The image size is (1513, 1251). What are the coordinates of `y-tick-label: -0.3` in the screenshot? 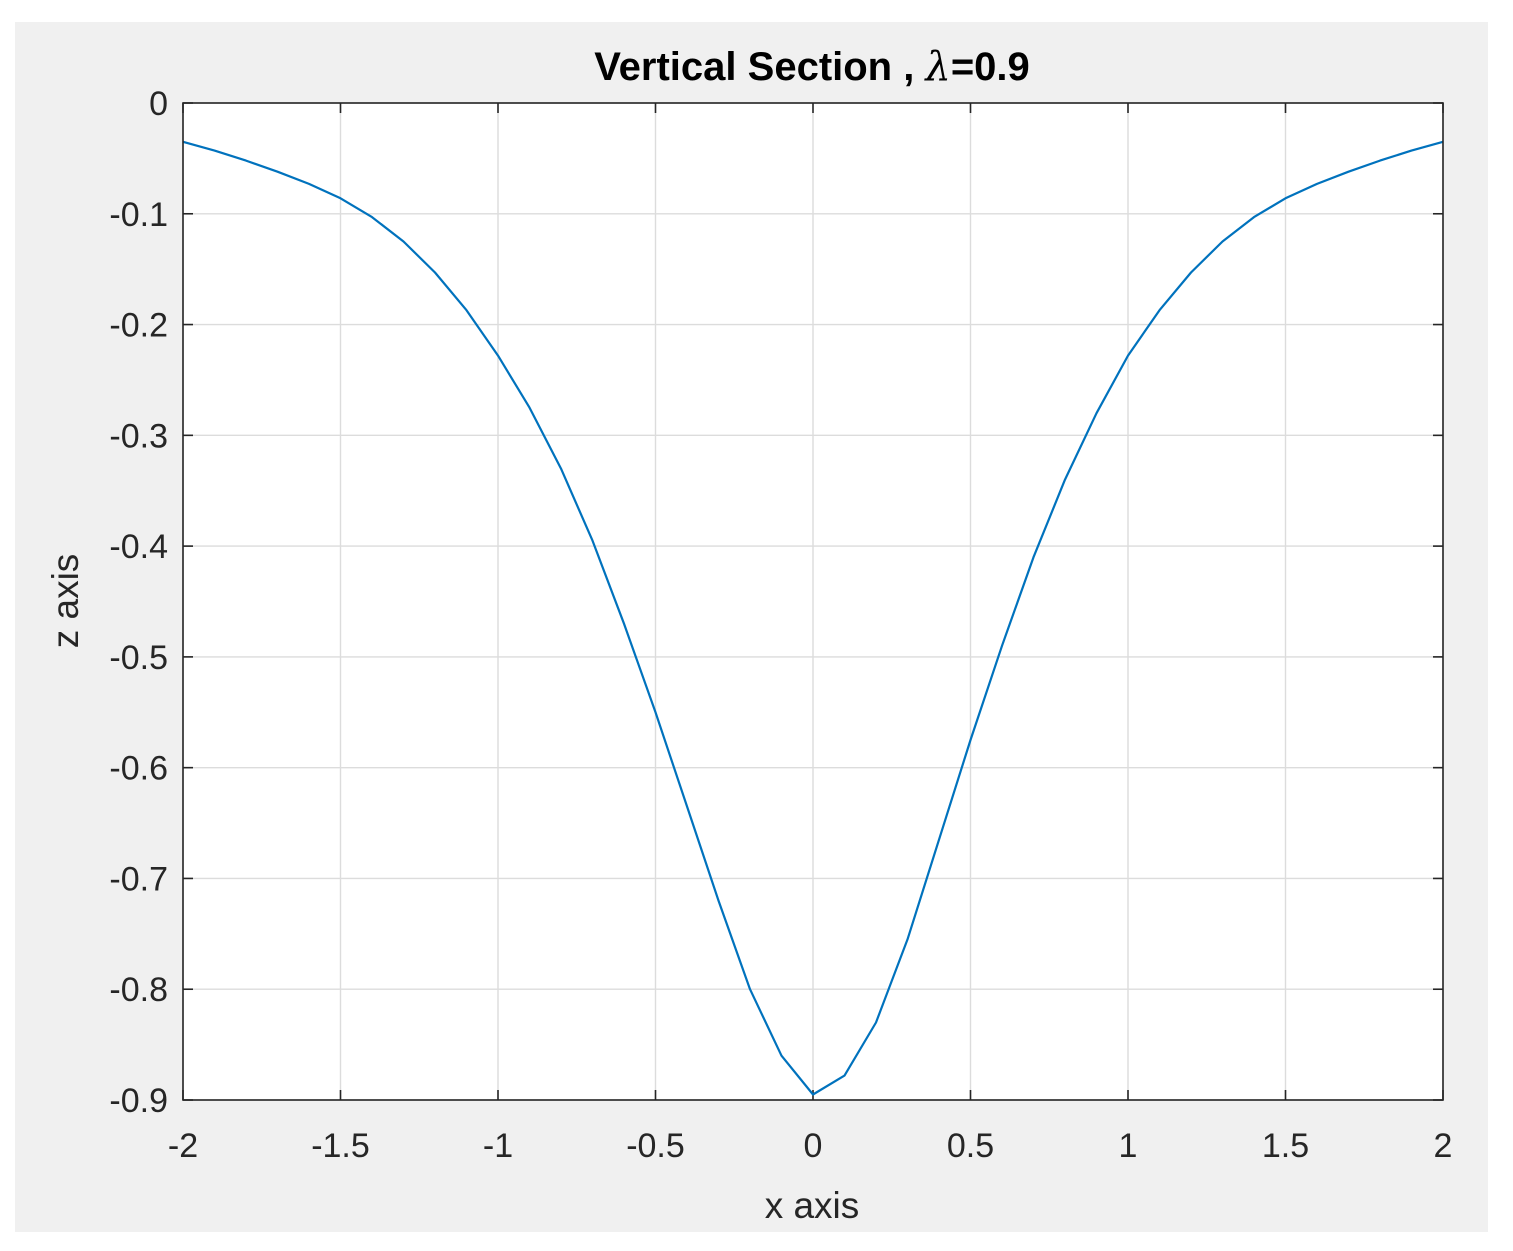 It's located at (138, 436).